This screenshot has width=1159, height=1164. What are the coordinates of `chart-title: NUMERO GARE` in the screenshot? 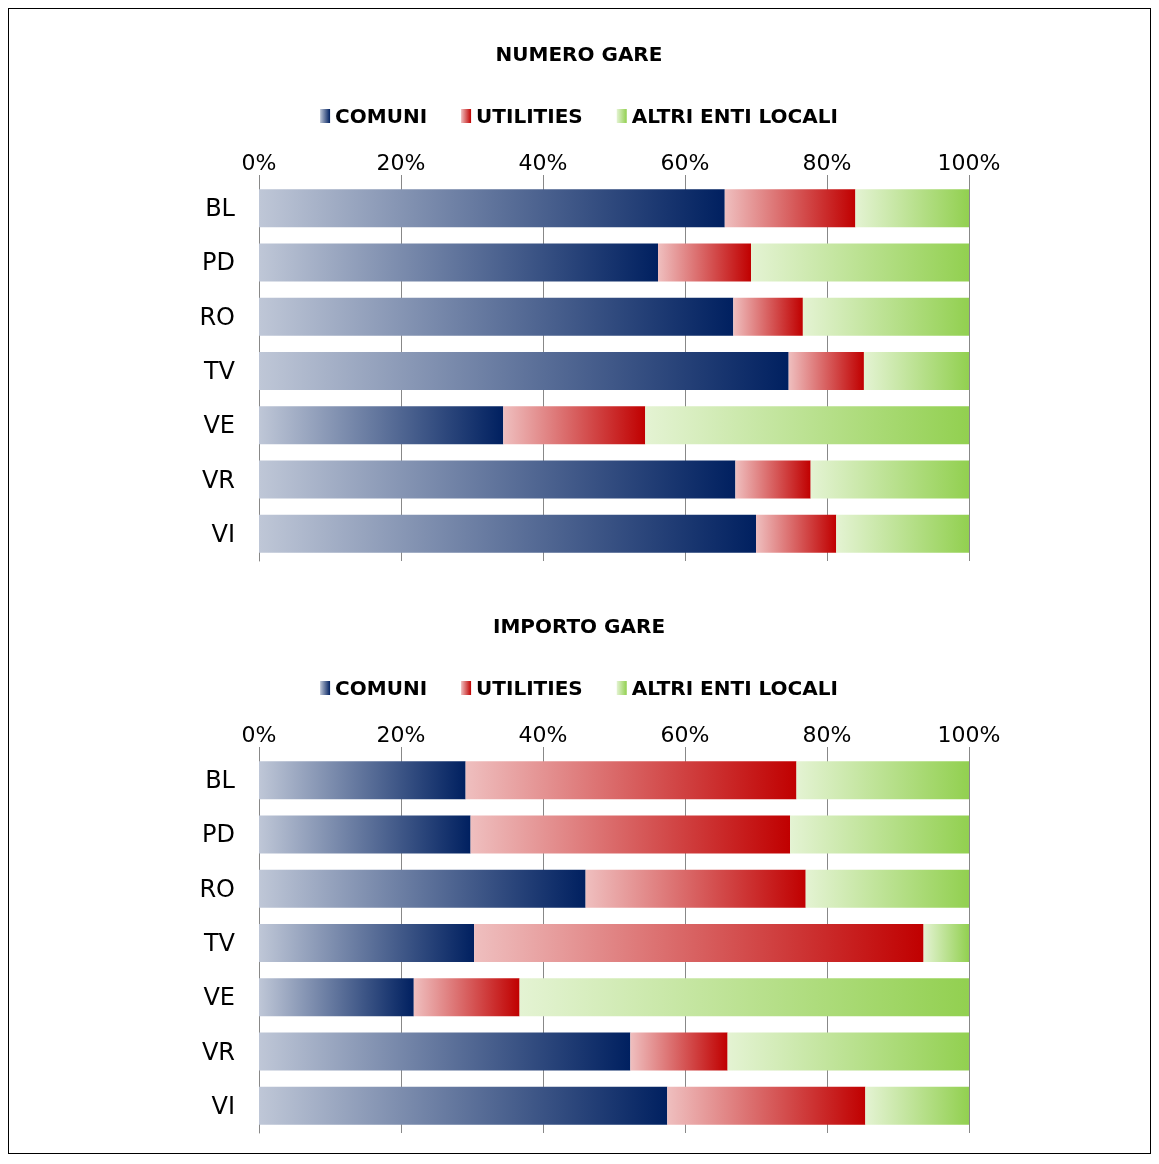 It's located at (579, 54).